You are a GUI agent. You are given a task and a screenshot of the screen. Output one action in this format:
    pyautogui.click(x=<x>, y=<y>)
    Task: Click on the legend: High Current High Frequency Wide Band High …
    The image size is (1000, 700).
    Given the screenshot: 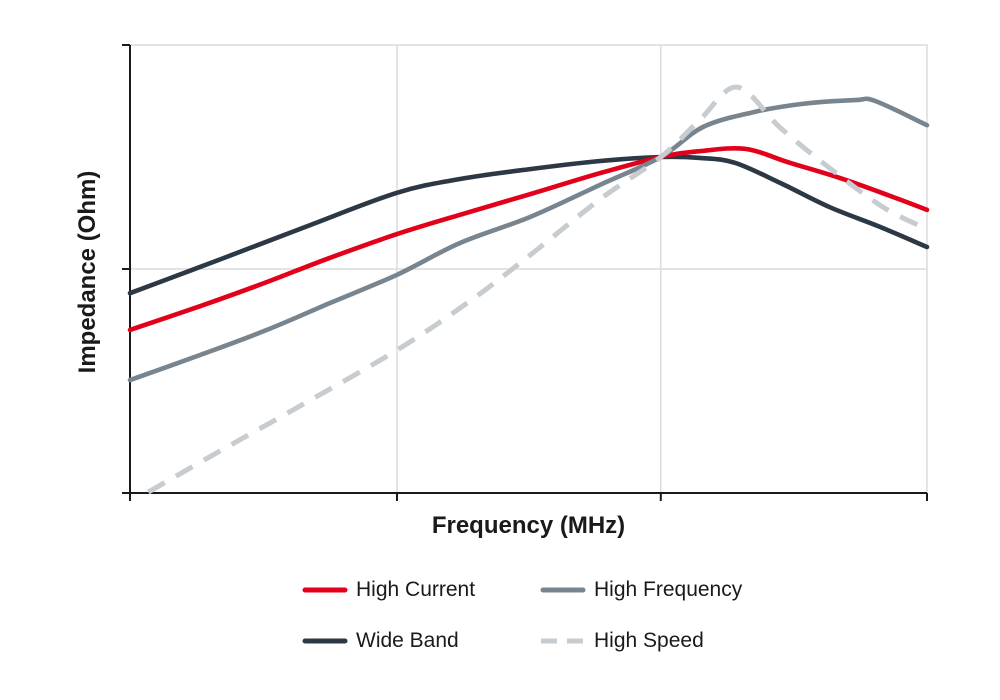 What is the action you would take?
    pyautogui.click(x=522, y=615)
    